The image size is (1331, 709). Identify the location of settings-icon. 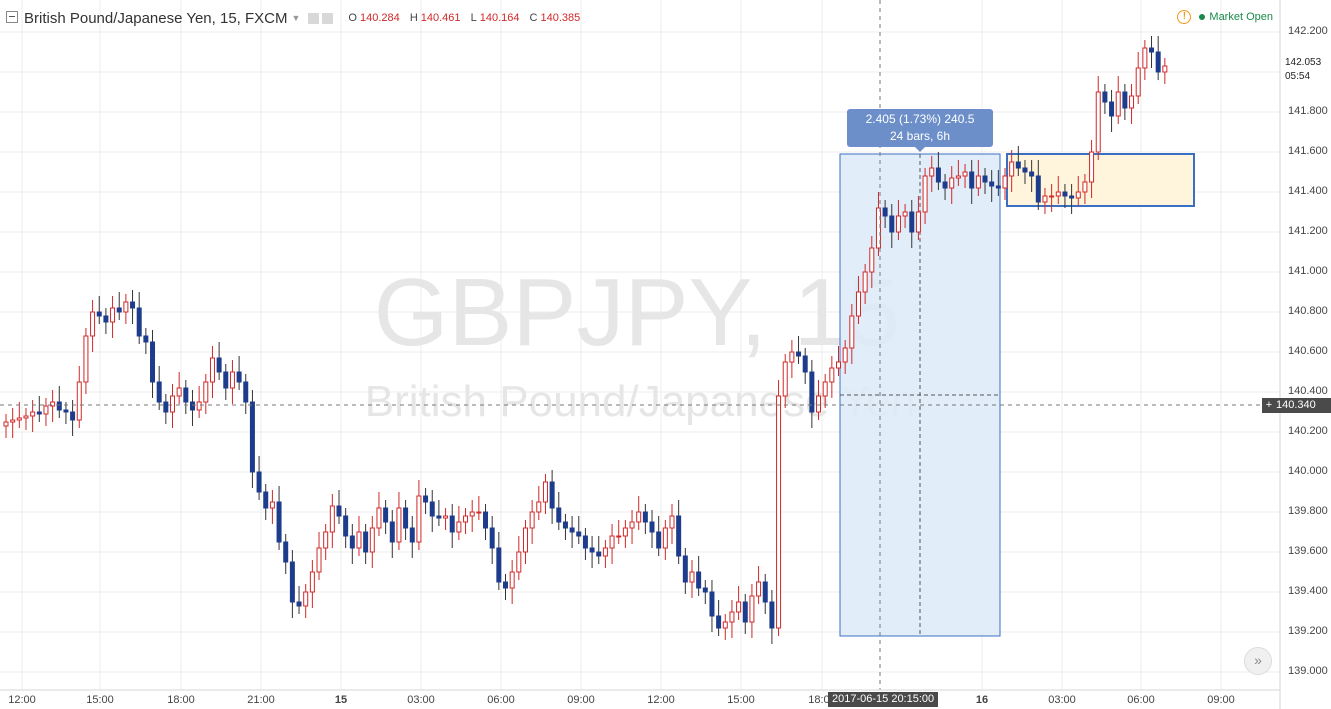
(314, 18).